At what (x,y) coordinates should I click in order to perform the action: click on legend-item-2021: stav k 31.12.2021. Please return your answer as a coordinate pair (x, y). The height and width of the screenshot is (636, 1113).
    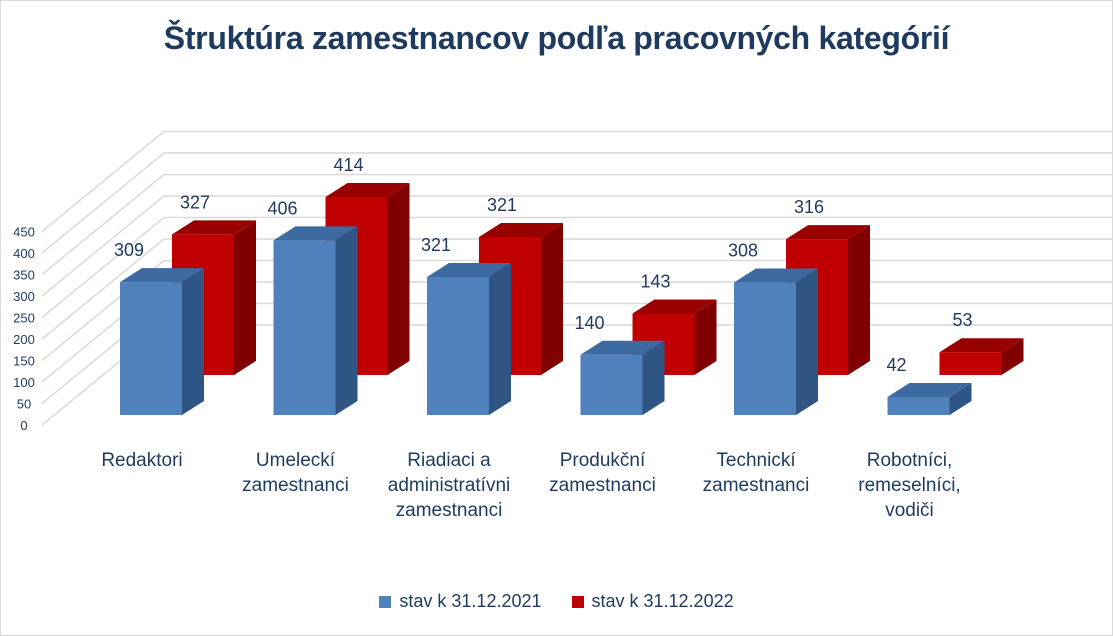
    Looking at the image, I should click on (460, 601).